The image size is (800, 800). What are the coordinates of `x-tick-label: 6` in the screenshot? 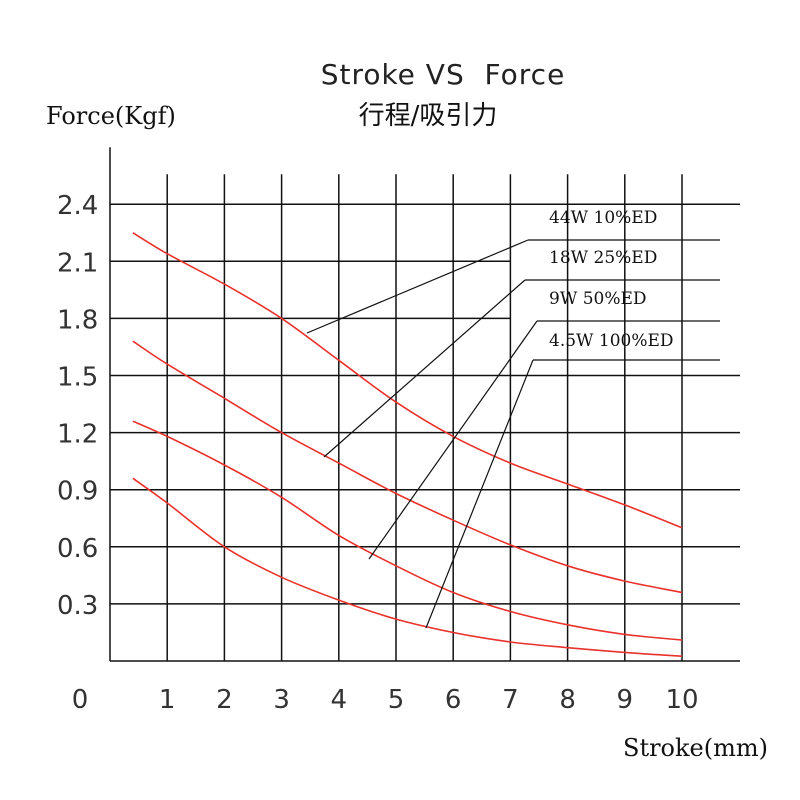 It's located at (453, 700).